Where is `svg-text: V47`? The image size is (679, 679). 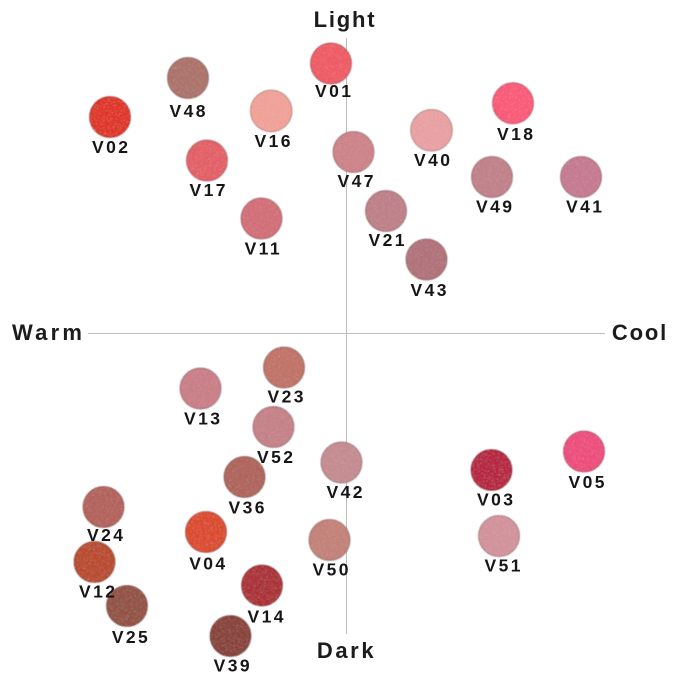 svg-text: V47 is located at coordinates (357, 181).